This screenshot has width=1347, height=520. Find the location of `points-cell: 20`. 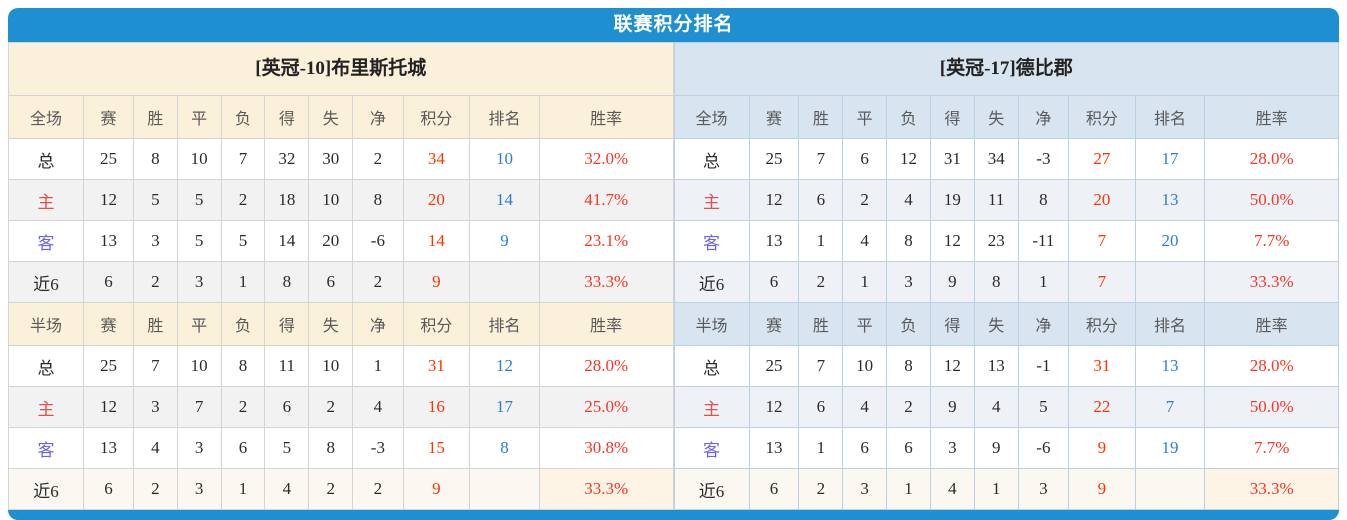

points-cell: 20 is located at coordinates (1102, 200).